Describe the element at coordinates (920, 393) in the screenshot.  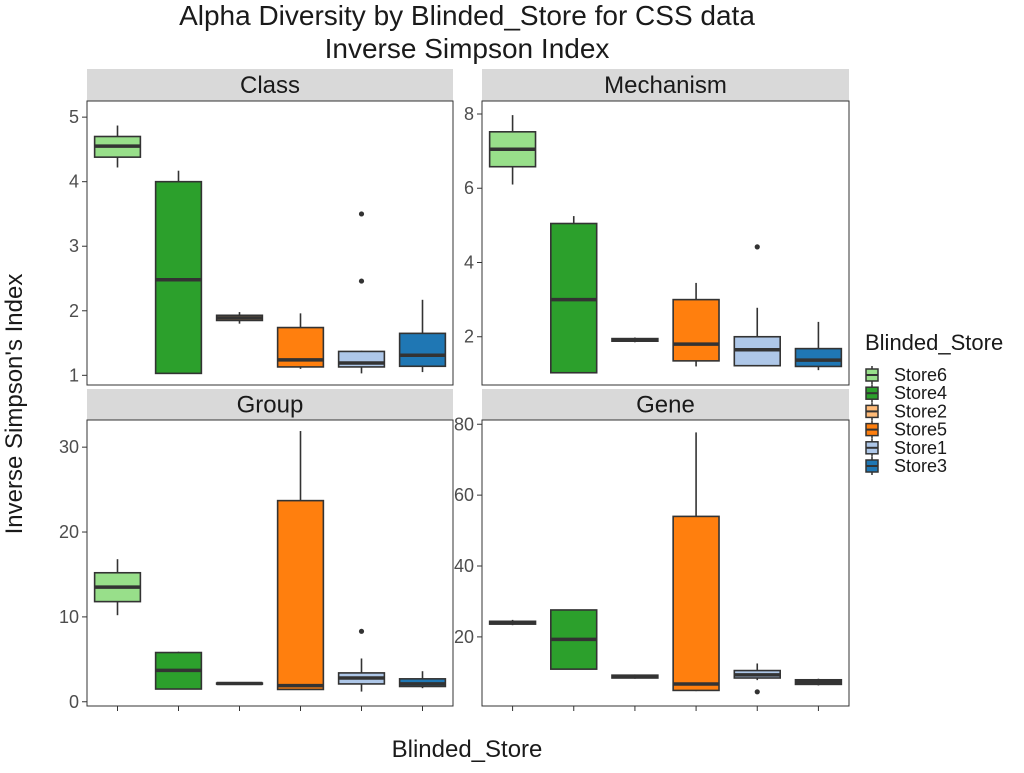
I see `legend-label: Store4` at that location.